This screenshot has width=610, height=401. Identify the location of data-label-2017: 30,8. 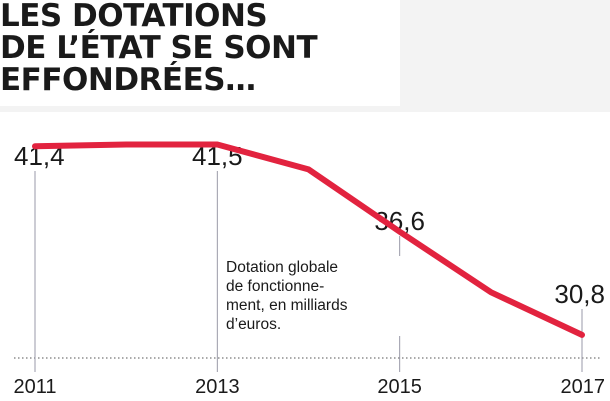
(579, 294).